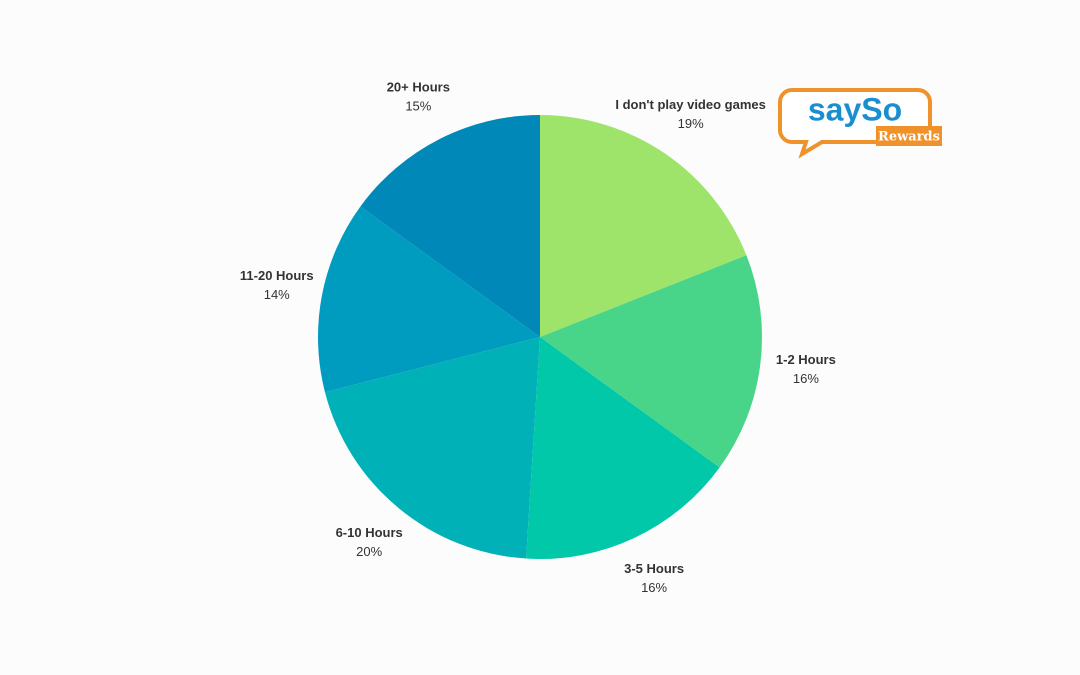 This screenshot has height=675, width=1080. What do you see at coordinates (369, 551) in the screenshot?
I see `slice-value-label: 20%` at bounding box center [369, 551].